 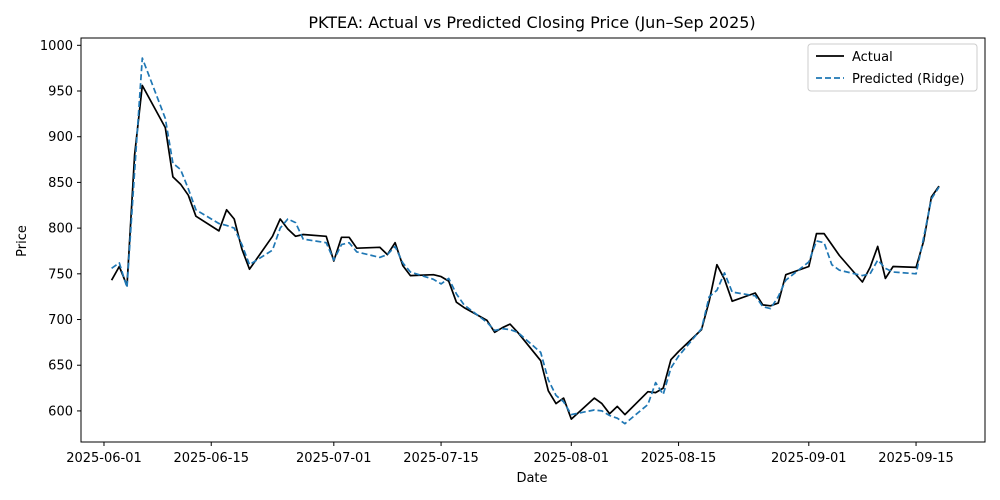 What do you see at coordinates (22, 241) in the screenshot?
I see `y-axis-title: Price` at bounding box center [22, 241].